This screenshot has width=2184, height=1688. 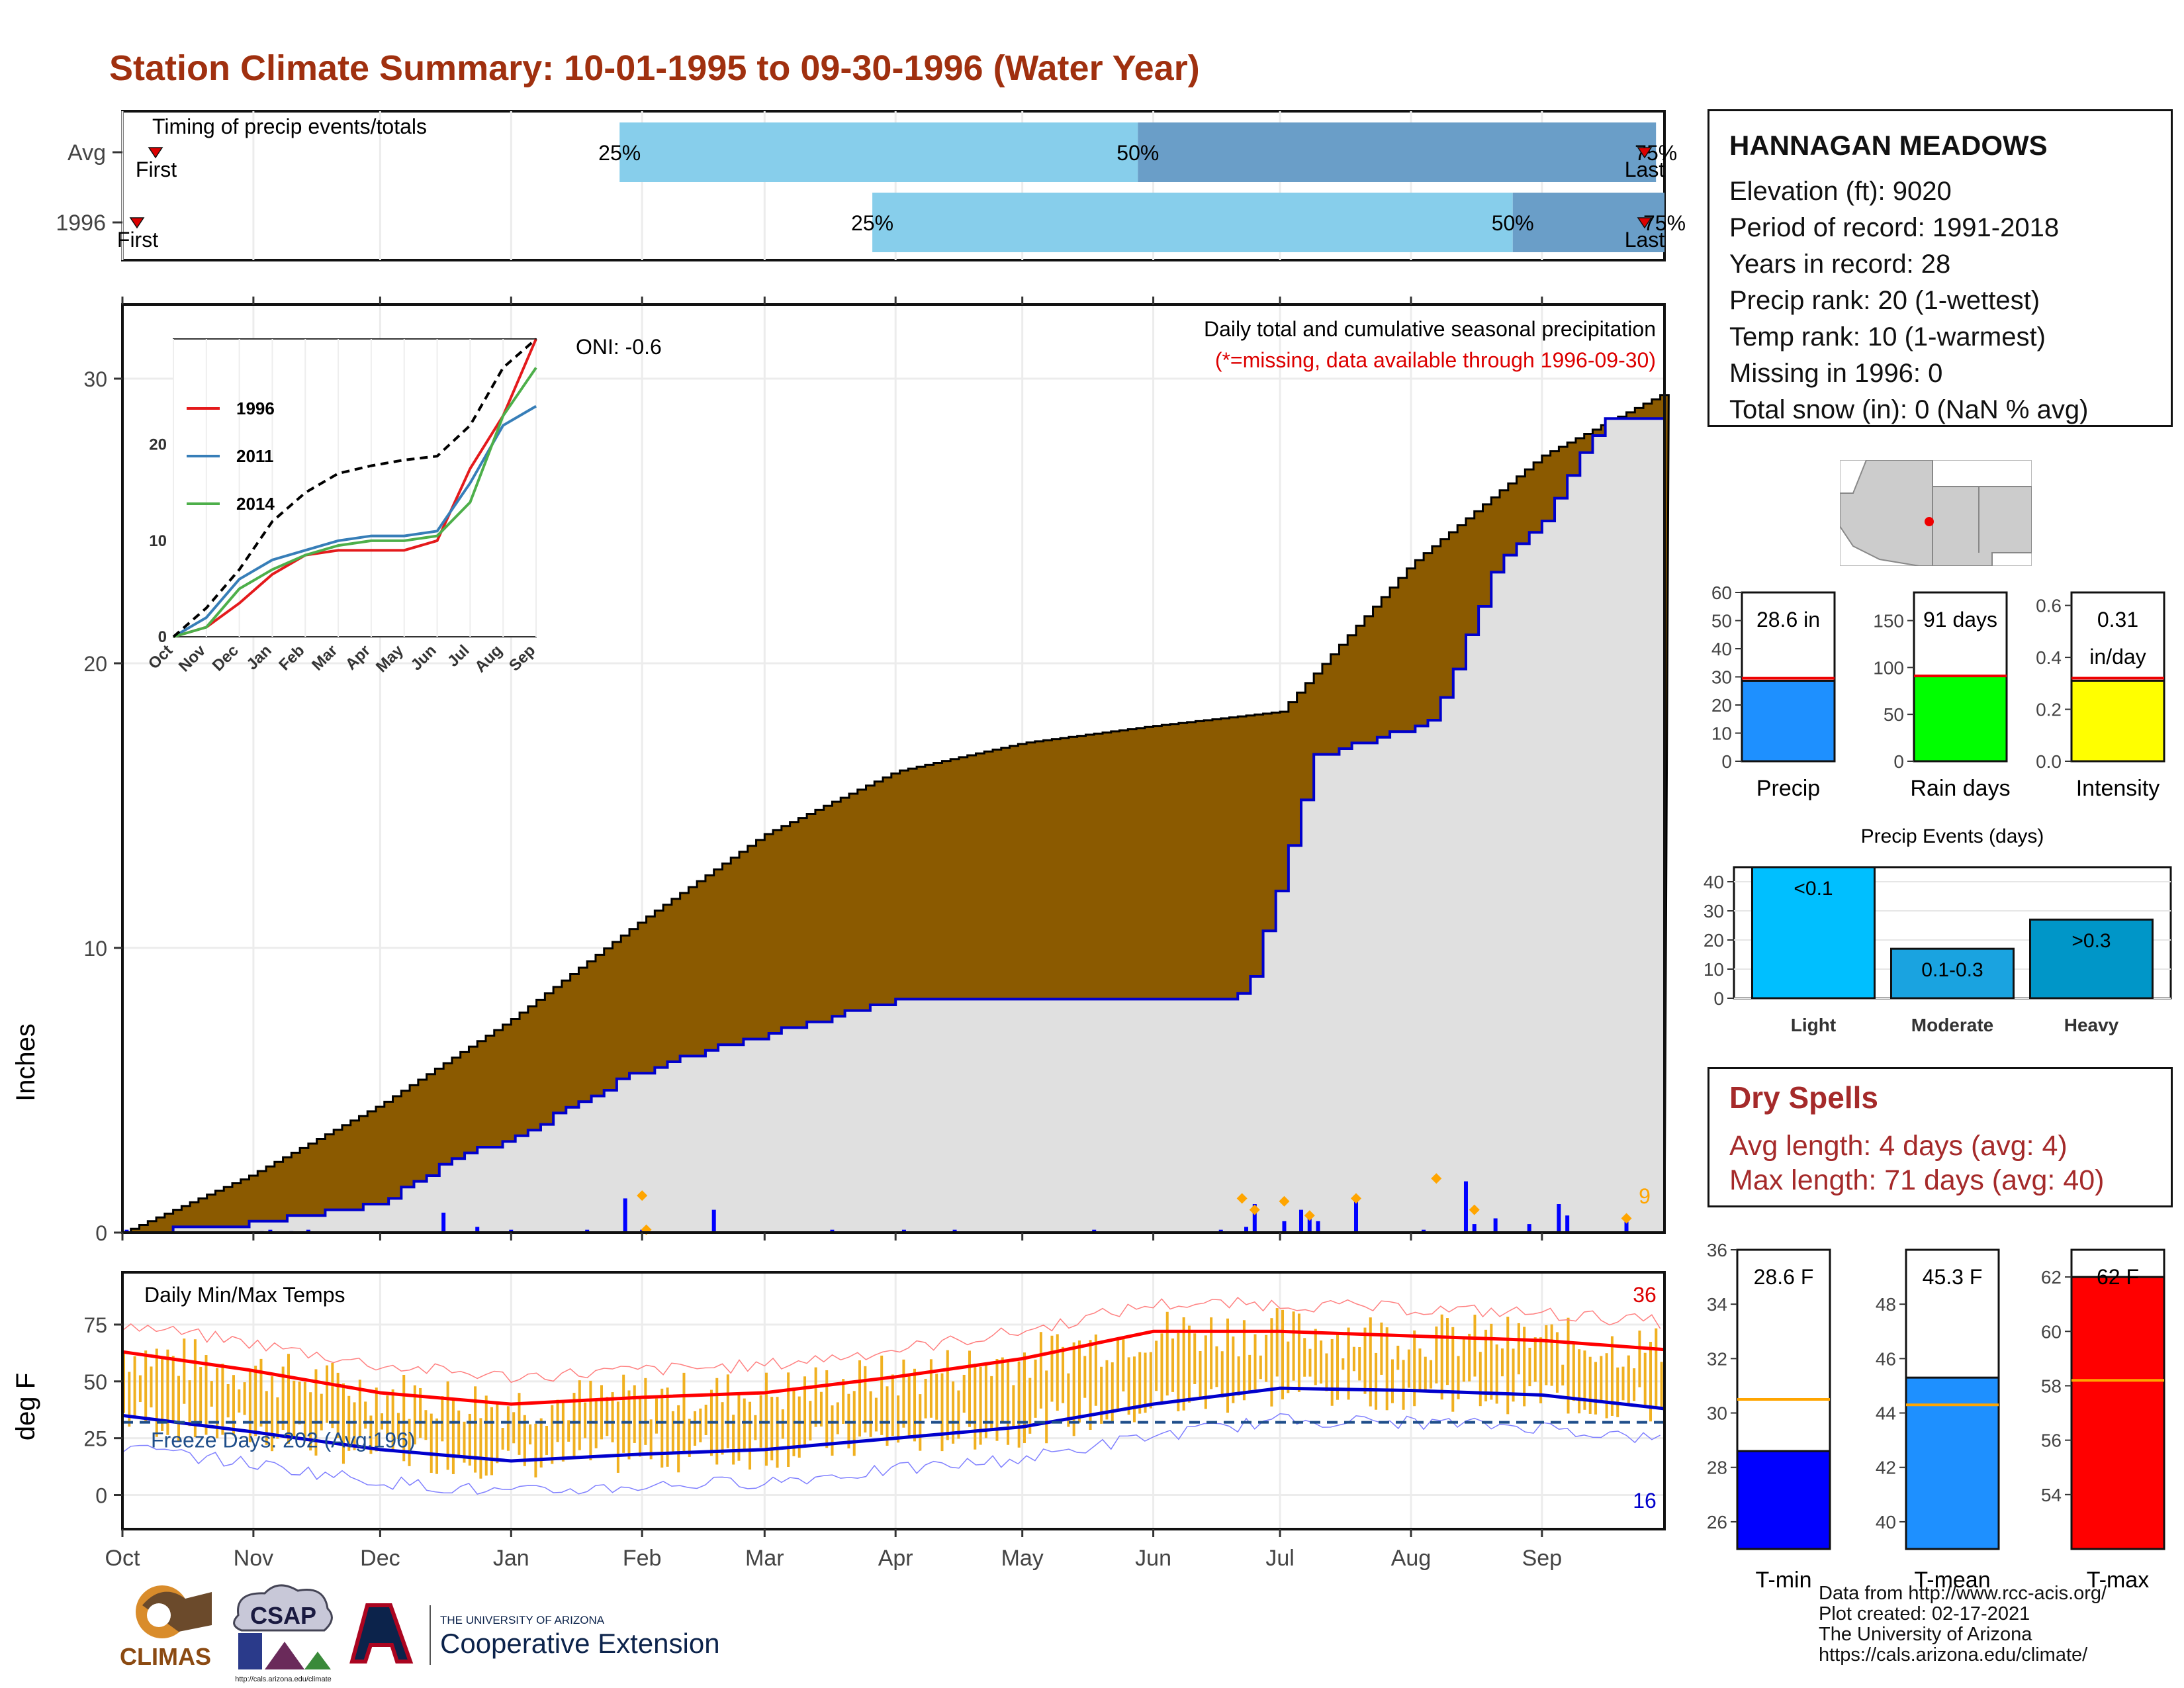 I want to click on timing-bar-dark, so click(x=1588, y=222).